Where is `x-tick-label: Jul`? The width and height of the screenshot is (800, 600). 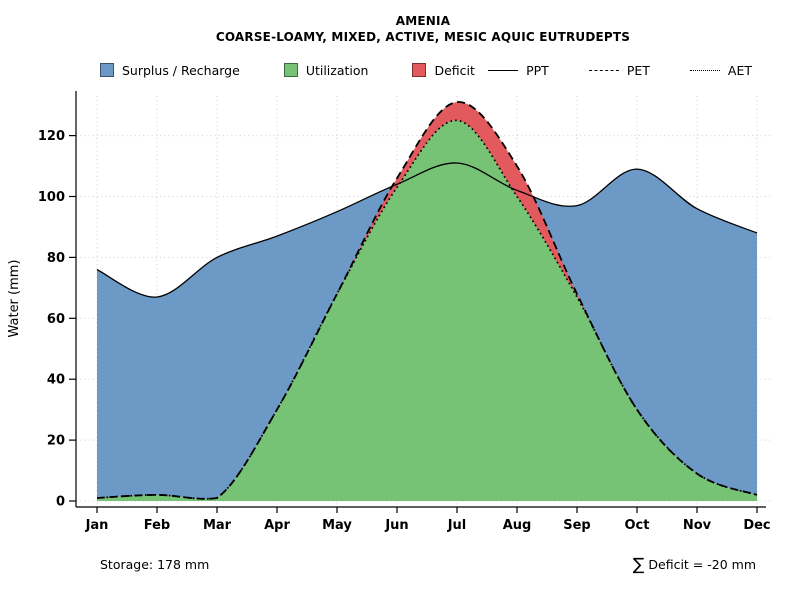
x-tick-label: Jul is located at coordinates (457, 525).